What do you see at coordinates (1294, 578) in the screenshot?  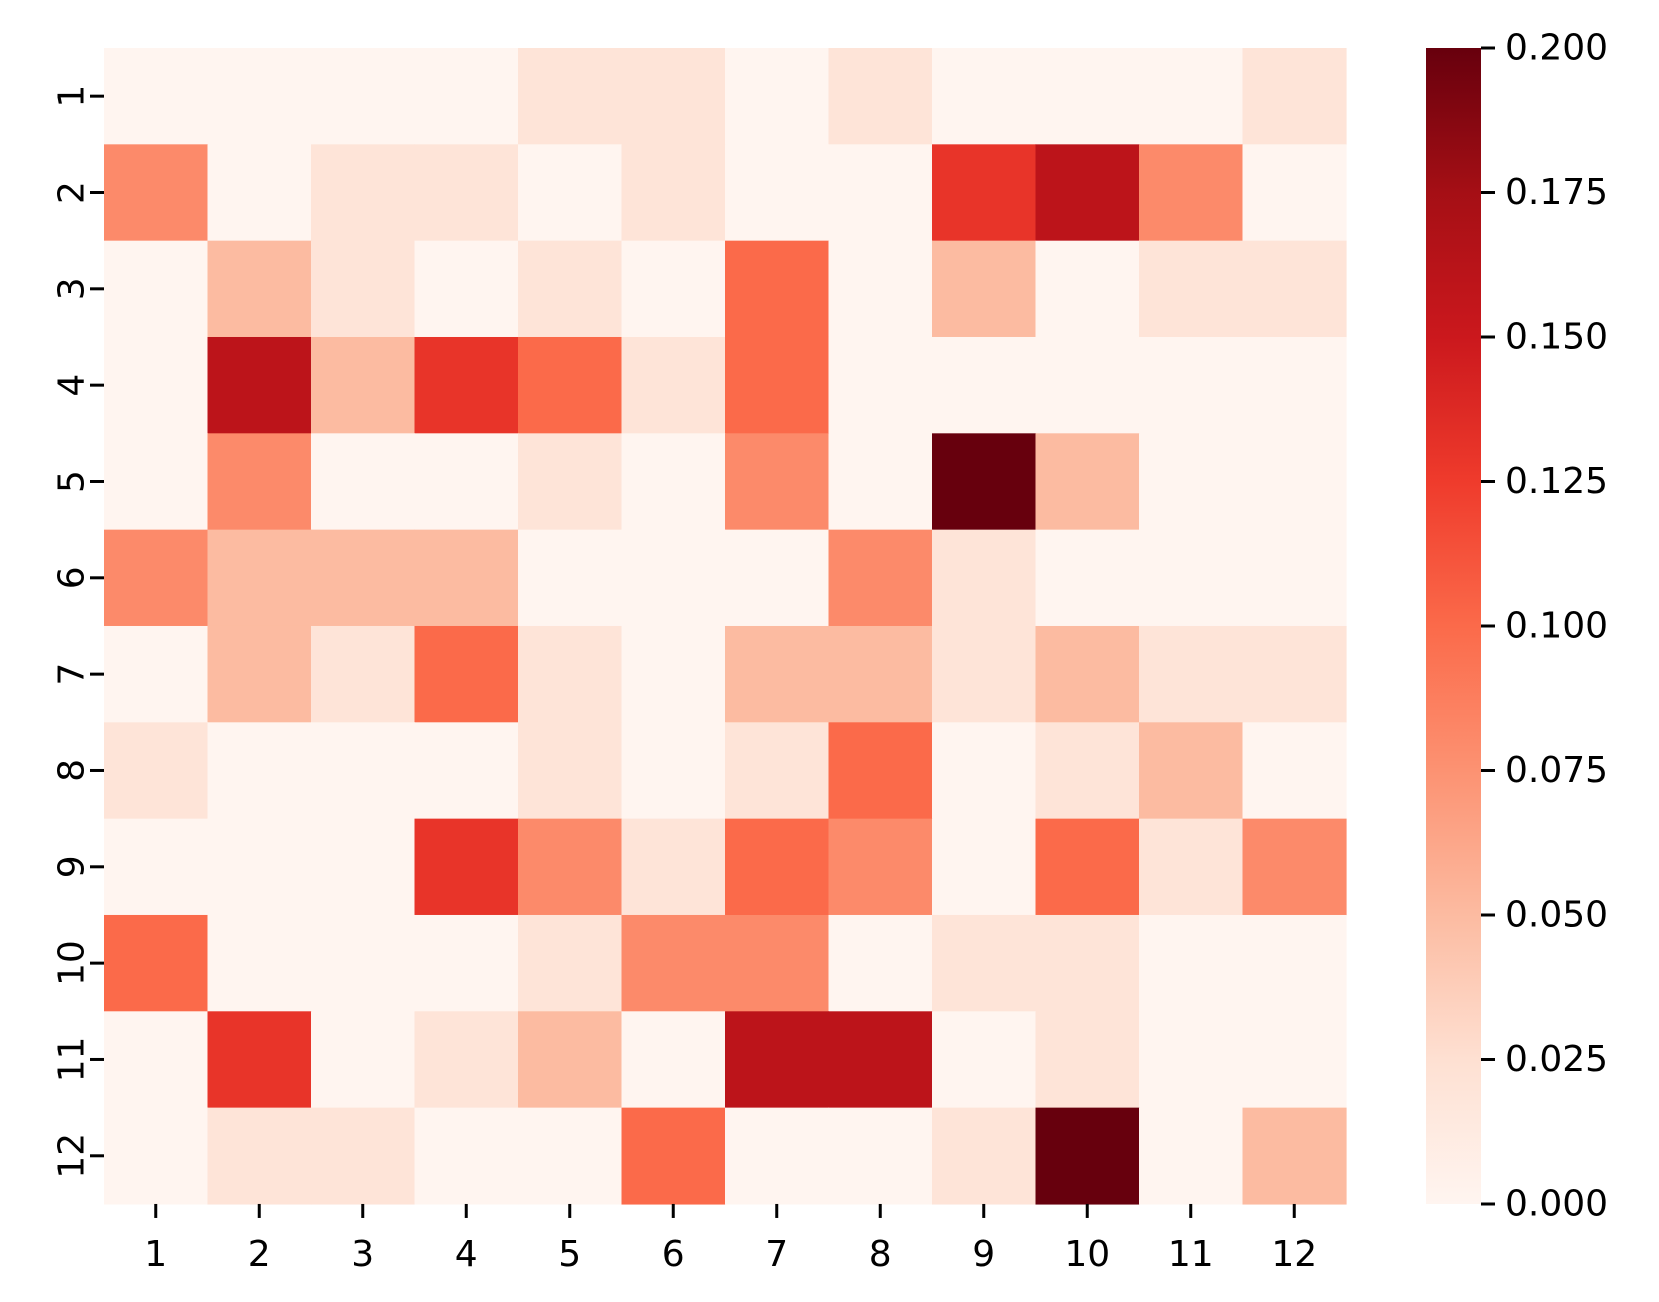 I see `heatmap-cell-r6-c12` at bounding box center [1294, 578].